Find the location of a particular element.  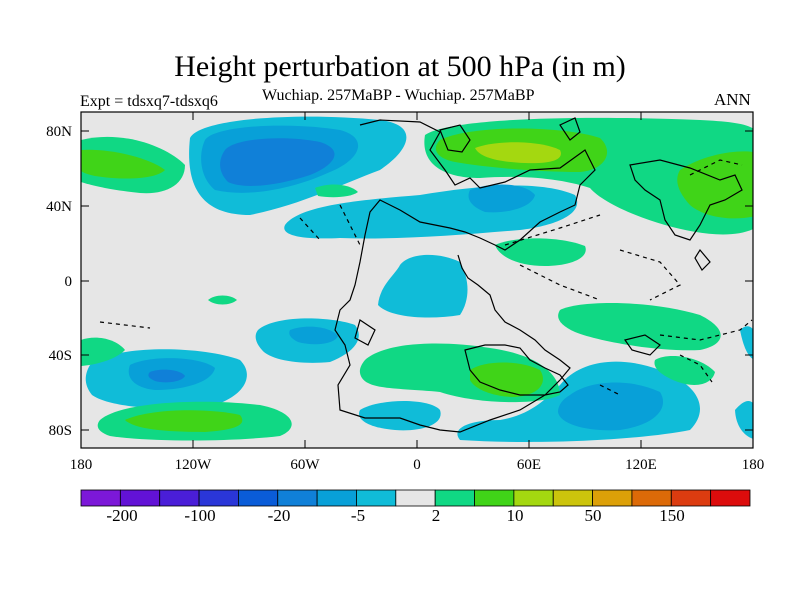

lon-tick-label: 120E is located at coordinates (641, 465).